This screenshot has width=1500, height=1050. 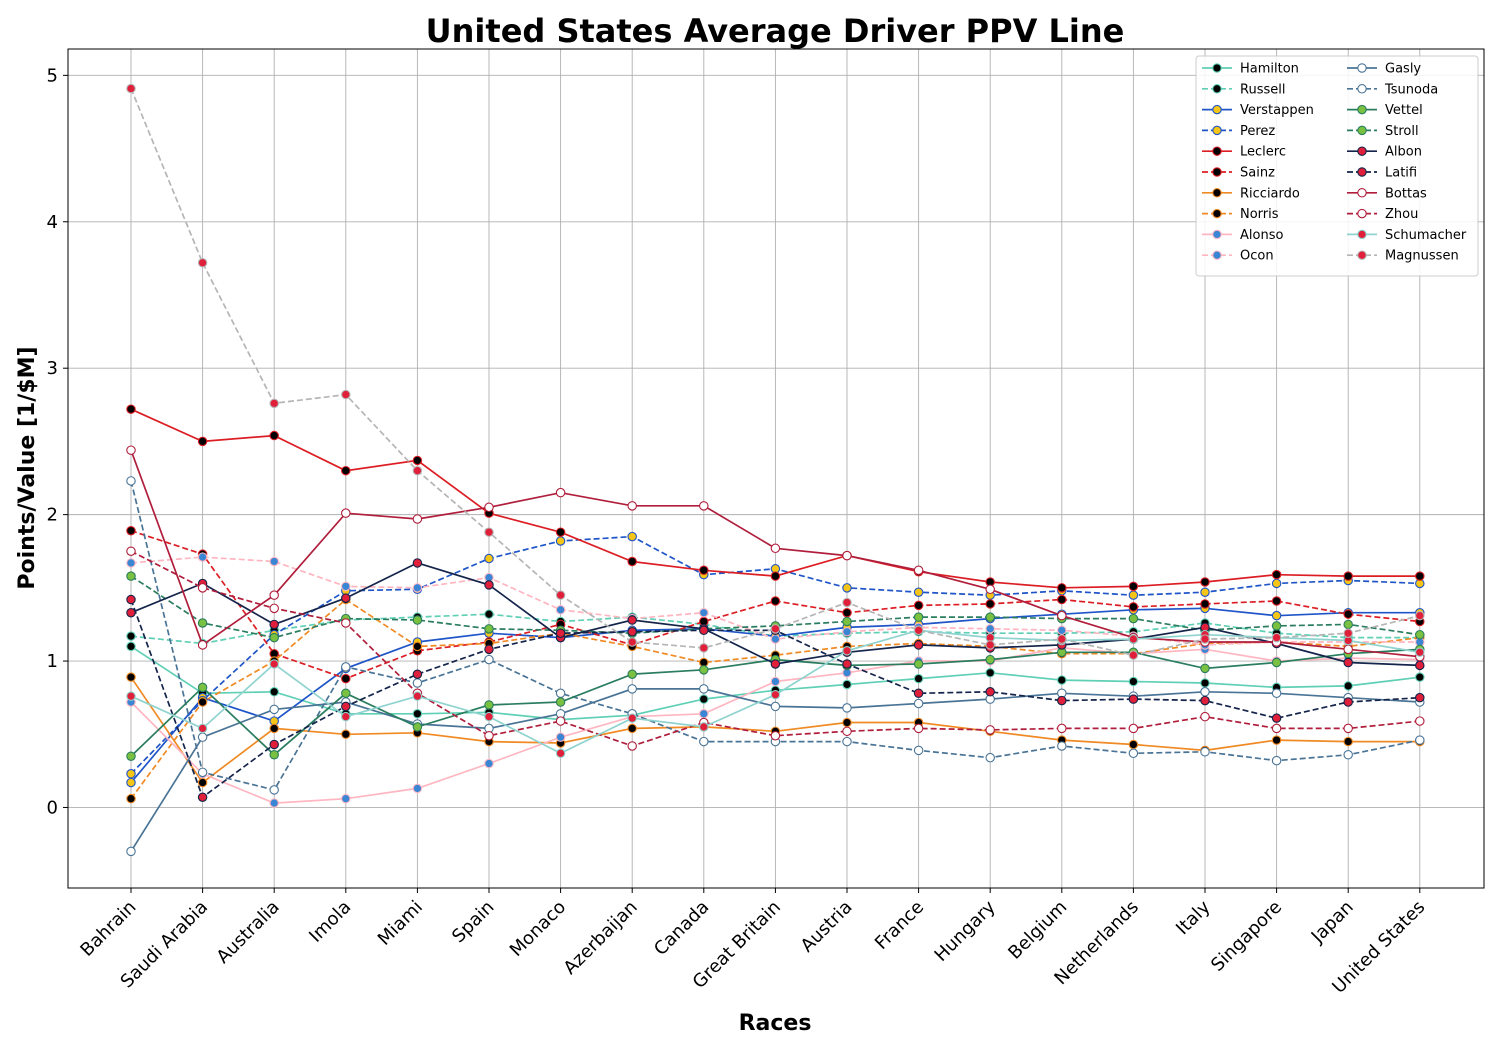 I want to click on legend-swatch-marker-ricciardo, so click(x=1217, y=193).